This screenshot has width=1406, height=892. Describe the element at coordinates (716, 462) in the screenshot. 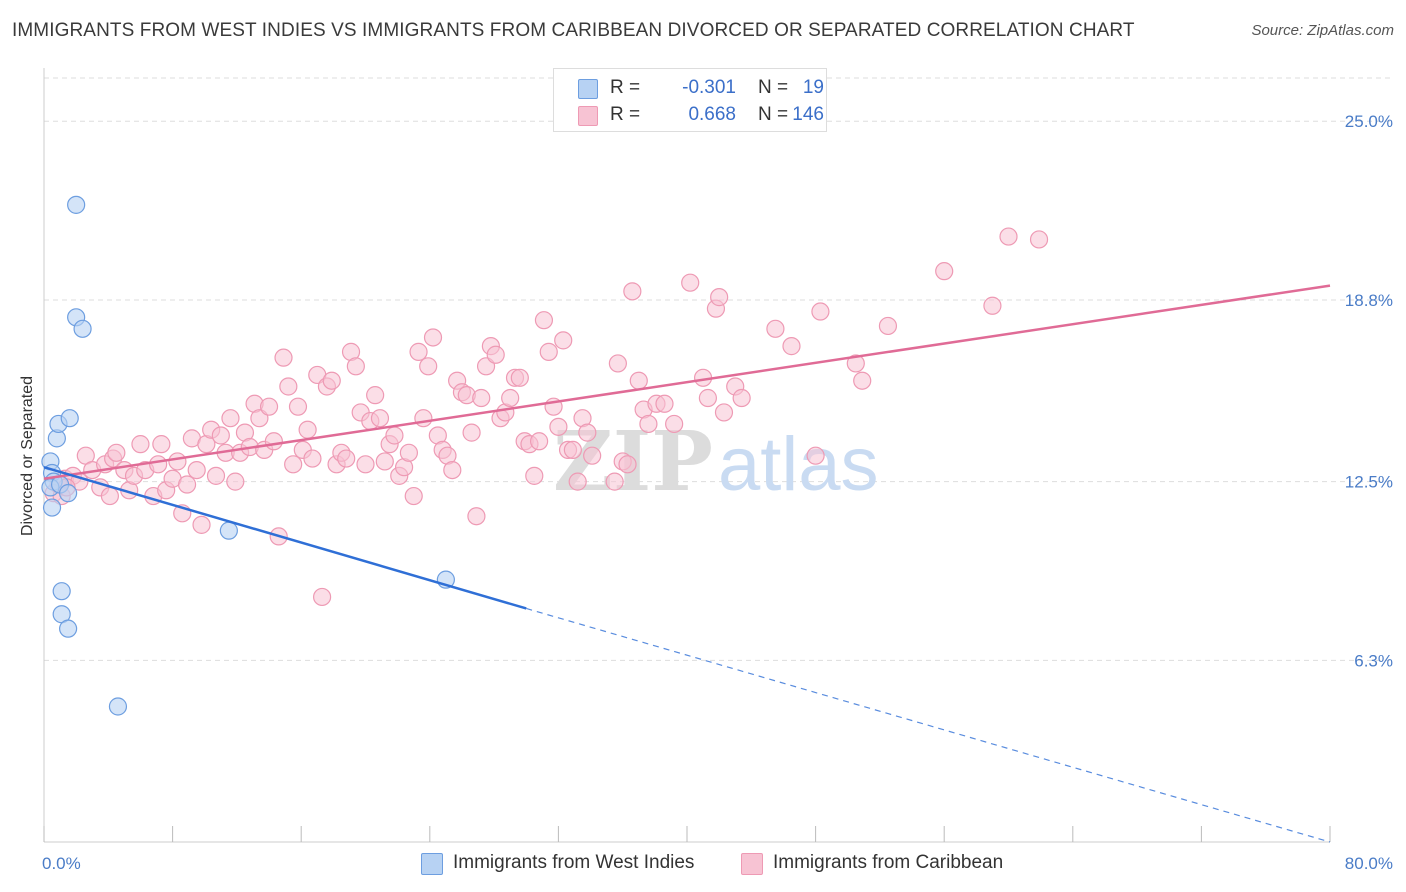

I see `watermark: ZIP atlas` at that location.